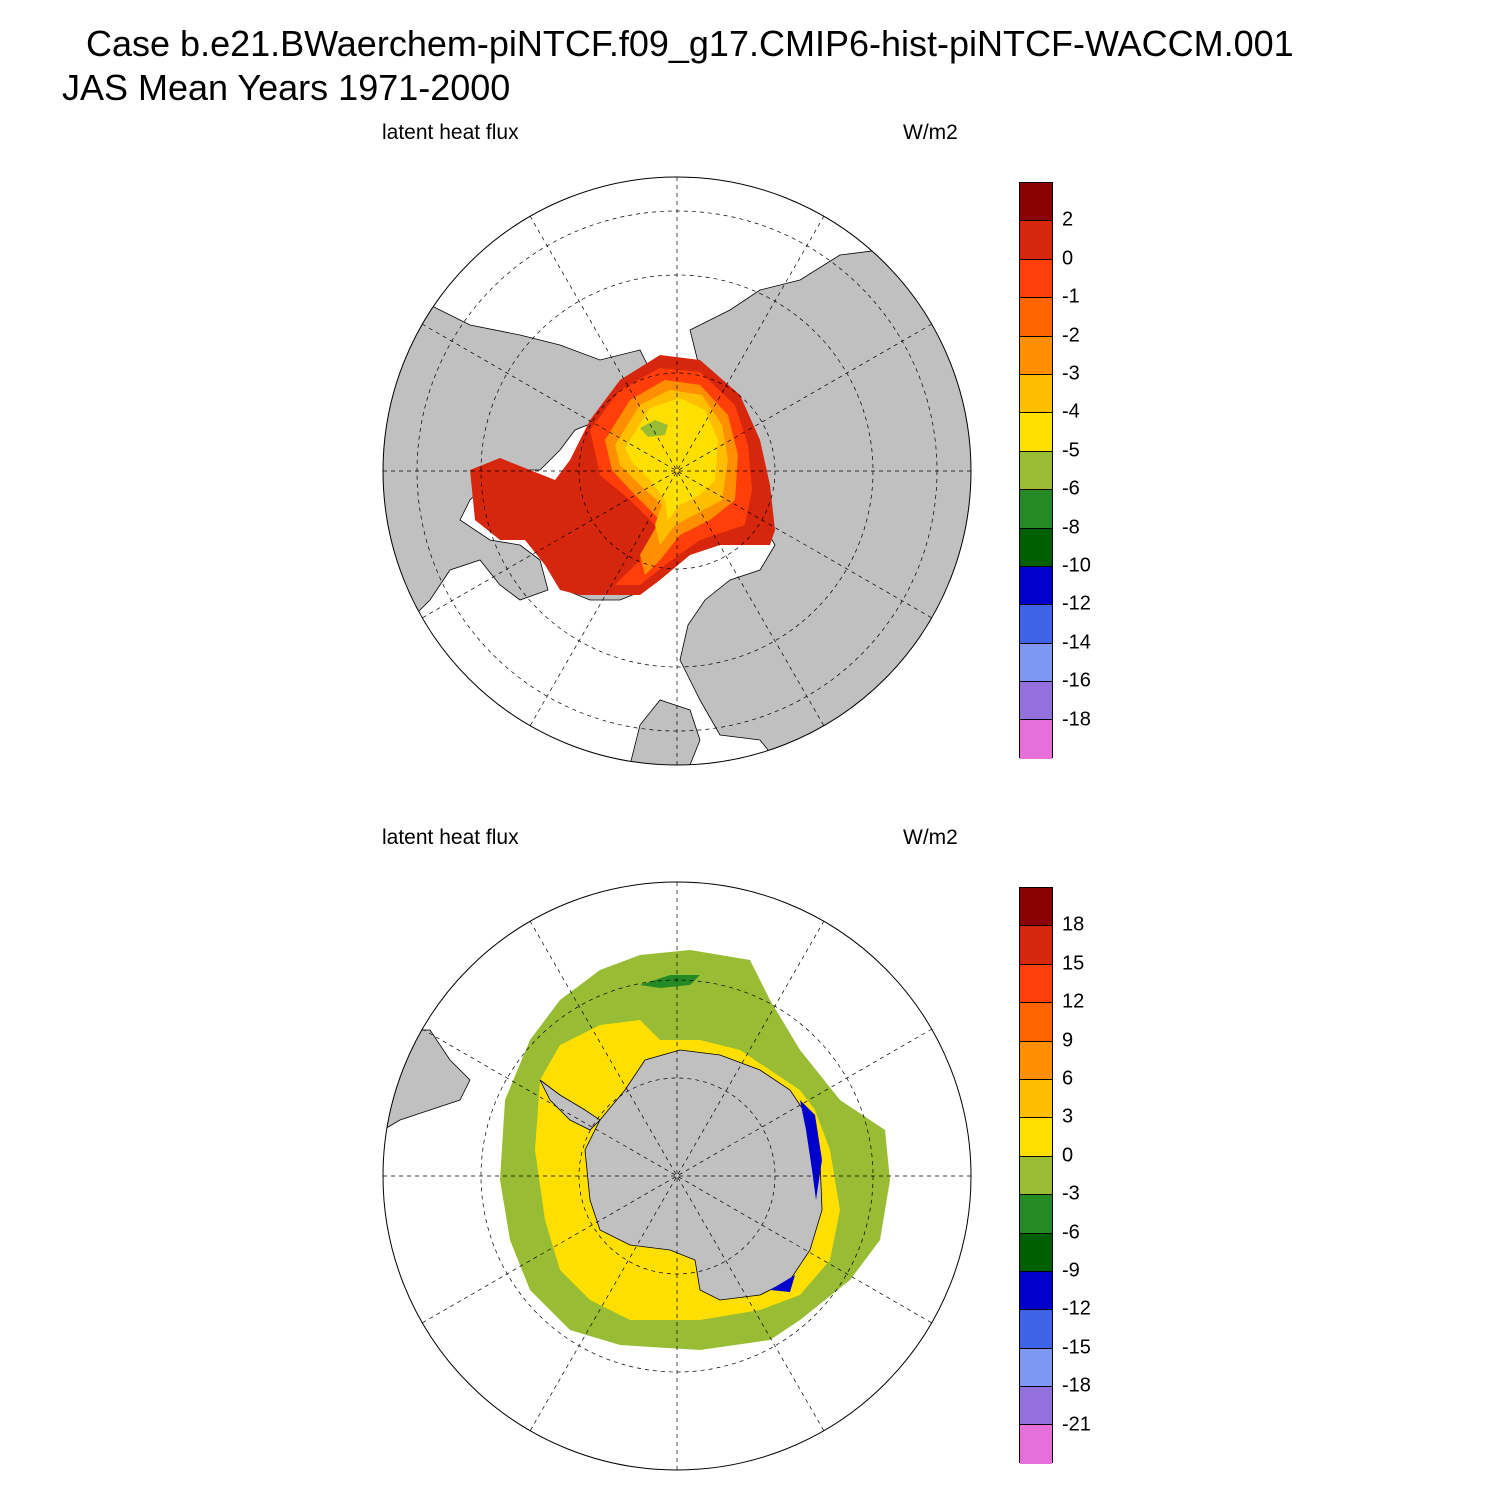  What do you see at coordinates (1068, 1078) in the screenshot?
I see `colorbar-tick-label: 6` at bounding box center [1068, 1078].